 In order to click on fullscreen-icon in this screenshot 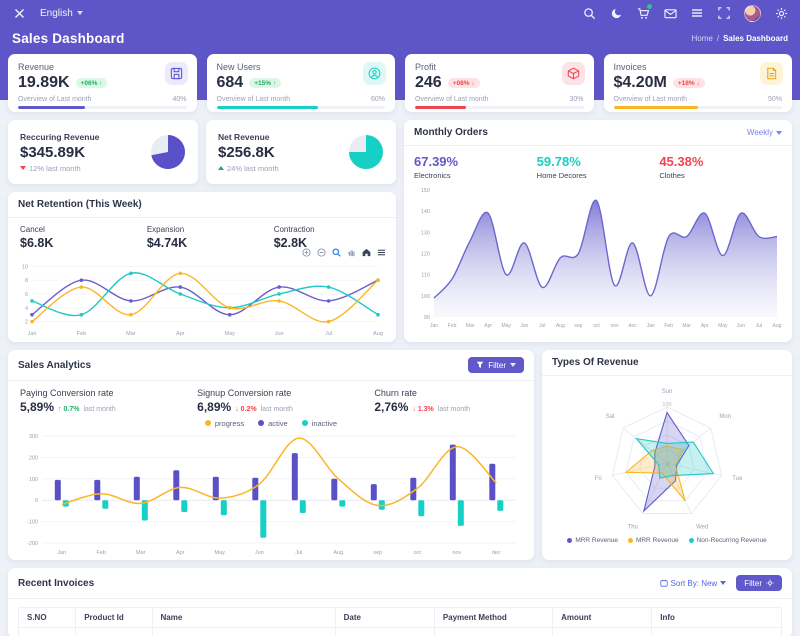, I will do `click(724, 13)`.